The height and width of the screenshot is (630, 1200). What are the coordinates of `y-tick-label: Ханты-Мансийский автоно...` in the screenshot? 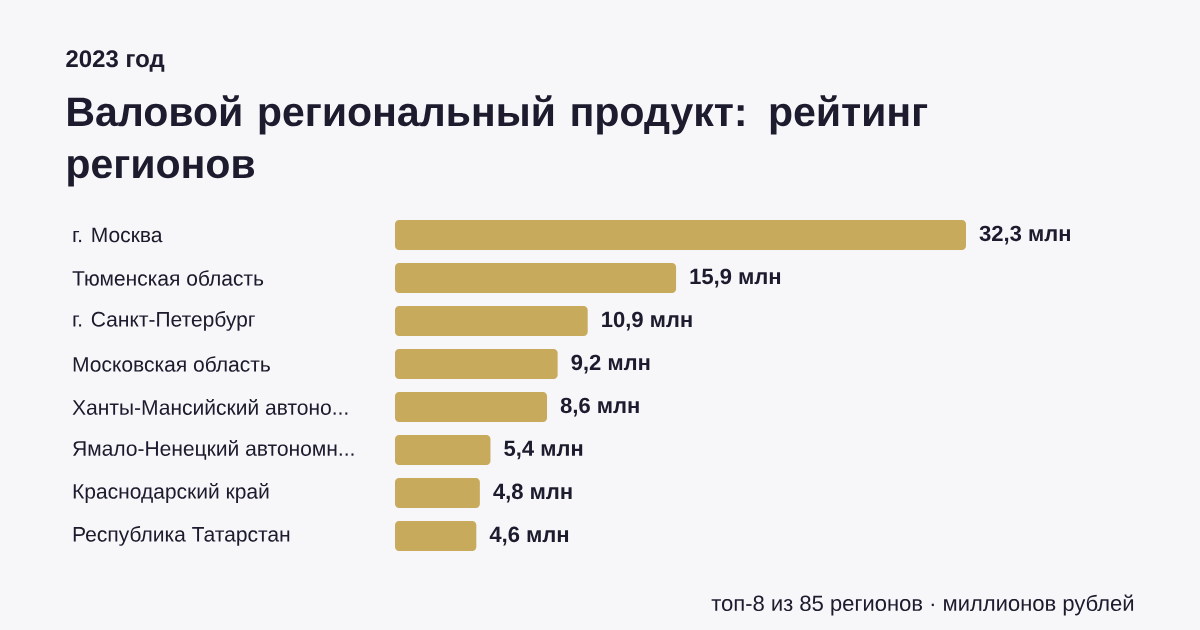 It's located at (210, 407).